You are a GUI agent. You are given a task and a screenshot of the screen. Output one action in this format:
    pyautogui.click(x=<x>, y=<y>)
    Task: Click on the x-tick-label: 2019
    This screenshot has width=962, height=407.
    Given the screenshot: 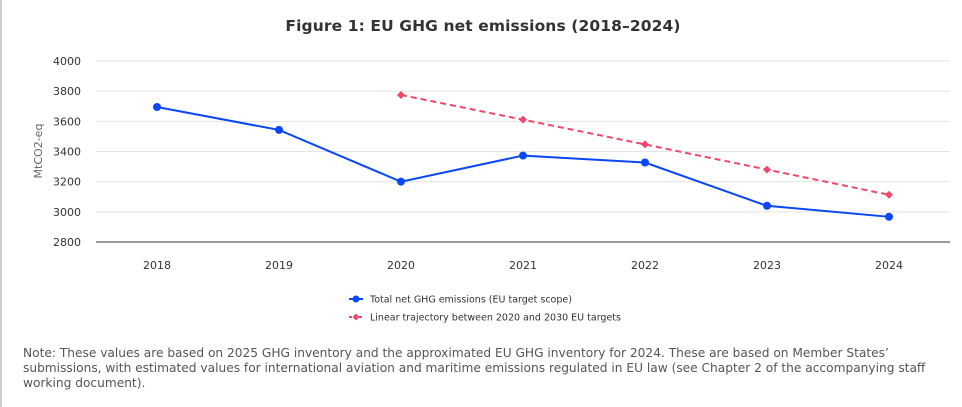 What is the action you would take?
    pyautogui.click(x=279, y=265)
    